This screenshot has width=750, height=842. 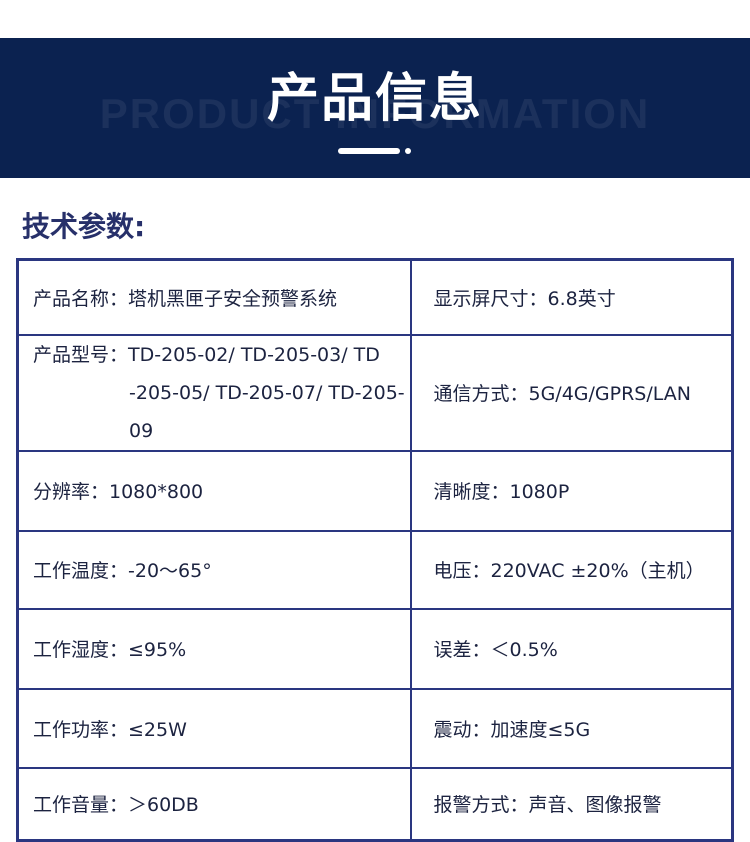 What do you see at coordinates (408, 151) in the screenshot?
I see `title-underline-dot` at bounding box center [408, 151].